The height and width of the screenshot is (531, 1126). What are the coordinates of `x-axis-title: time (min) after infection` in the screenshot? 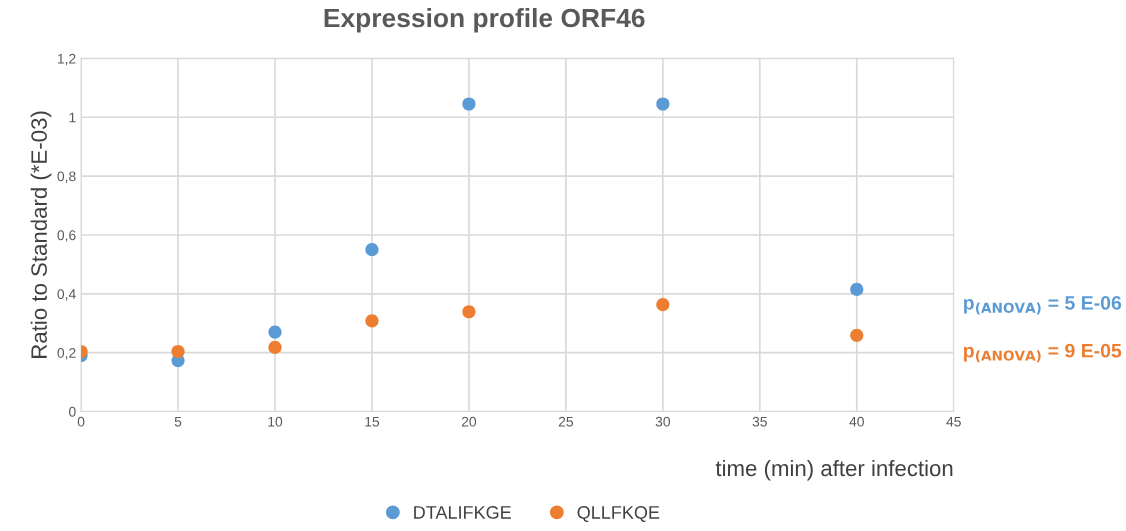 It's located at (834, 470).